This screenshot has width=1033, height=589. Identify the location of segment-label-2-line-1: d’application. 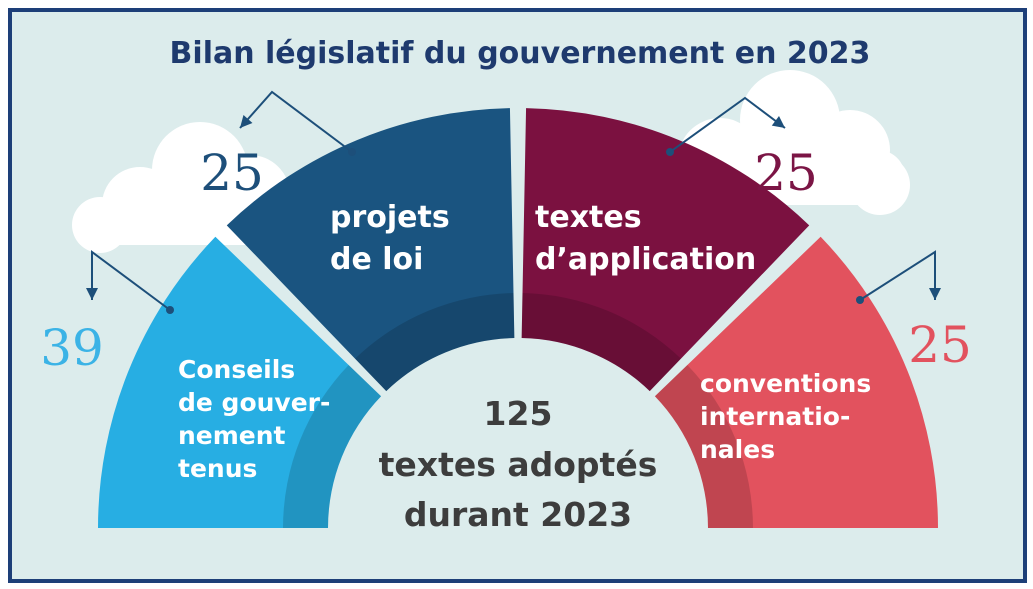
(645, 259).